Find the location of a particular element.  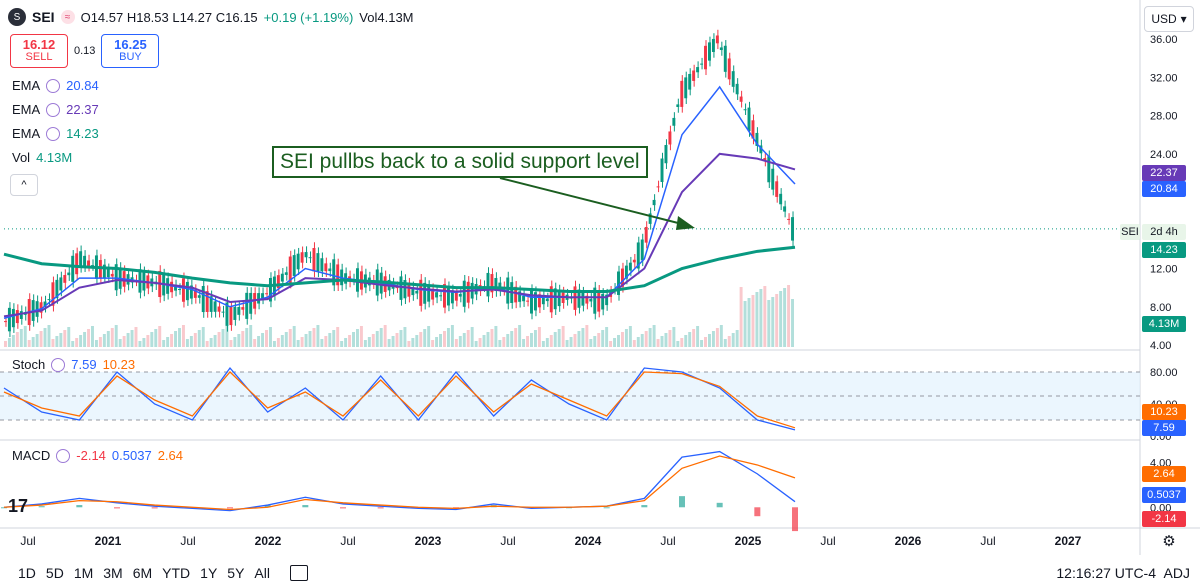

range-button-5y: 5Y is located at coordinates (236, 573).